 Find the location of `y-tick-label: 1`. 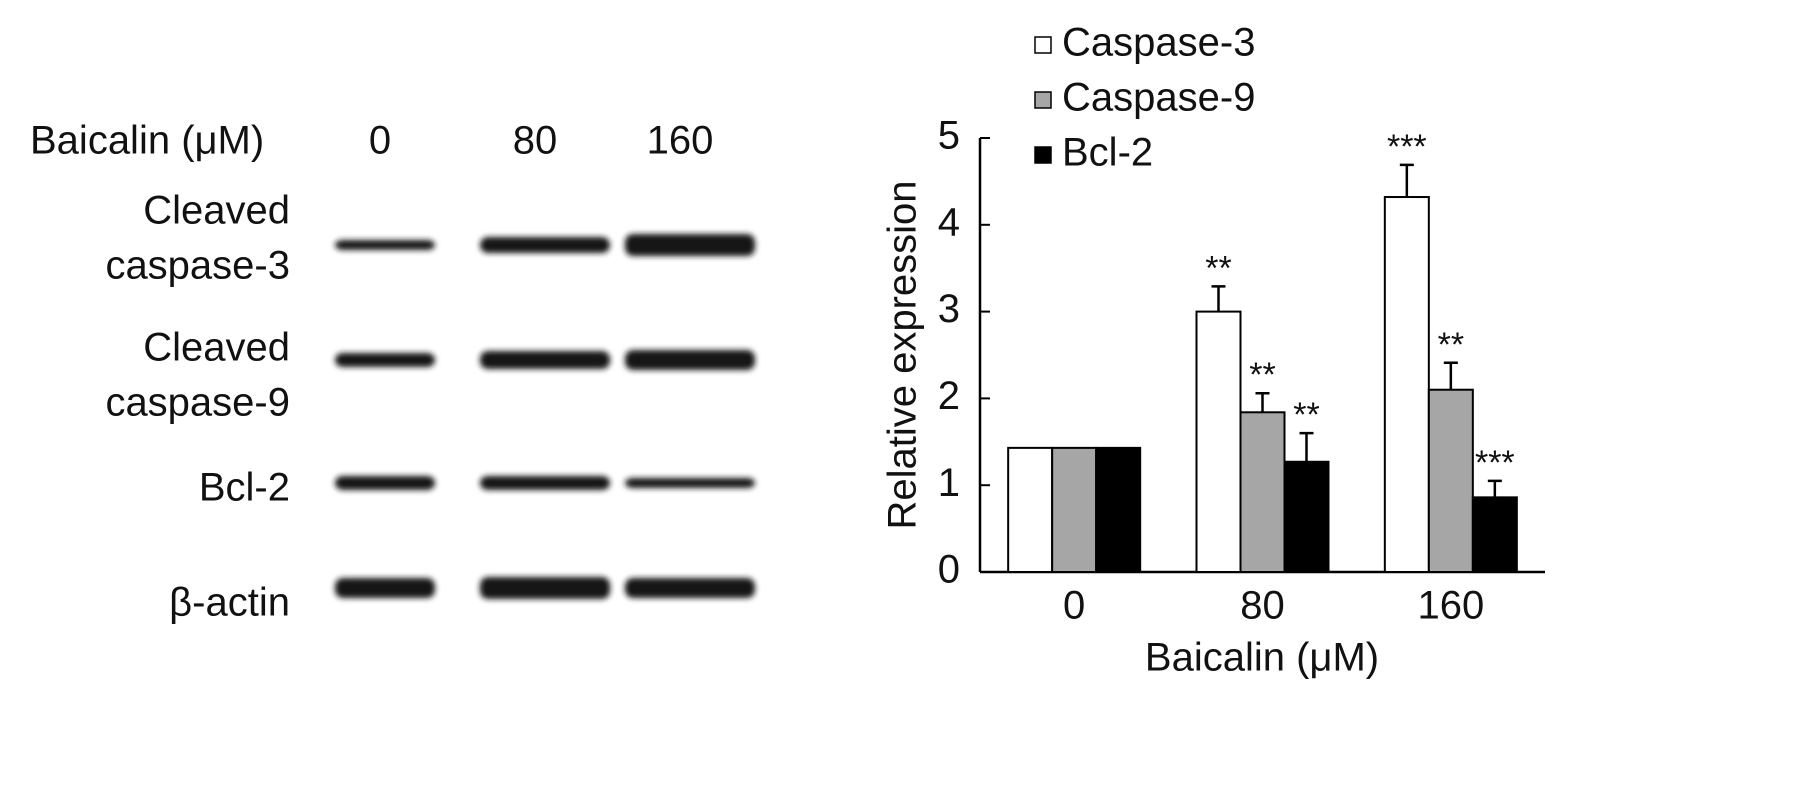

y-tick-label: 1 is located at coordinates (949, 483).